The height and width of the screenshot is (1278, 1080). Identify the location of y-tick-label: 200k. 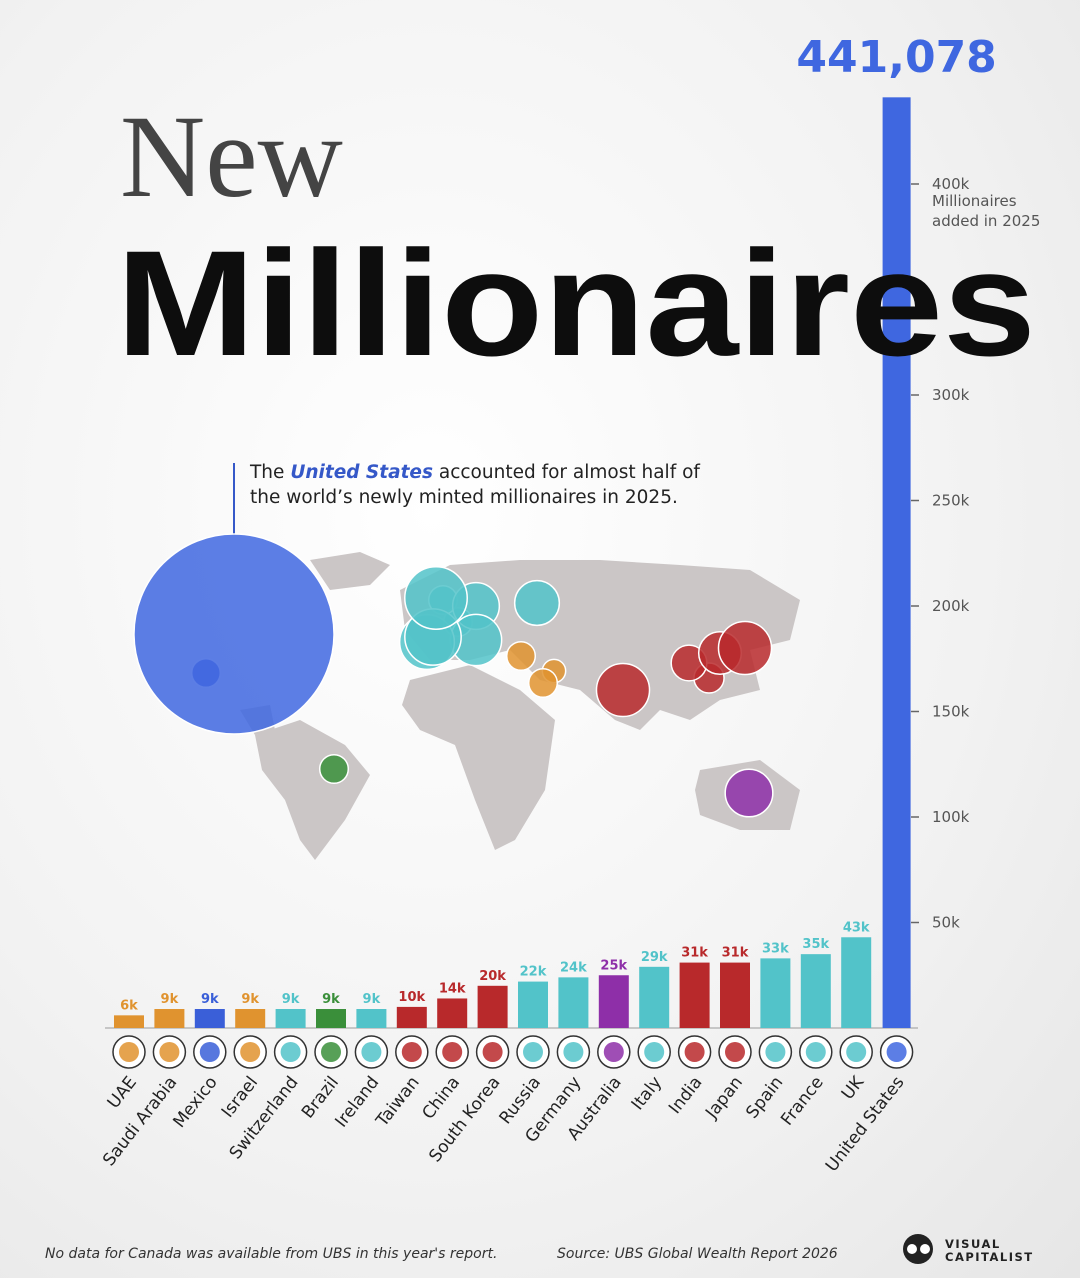
(951, 606).